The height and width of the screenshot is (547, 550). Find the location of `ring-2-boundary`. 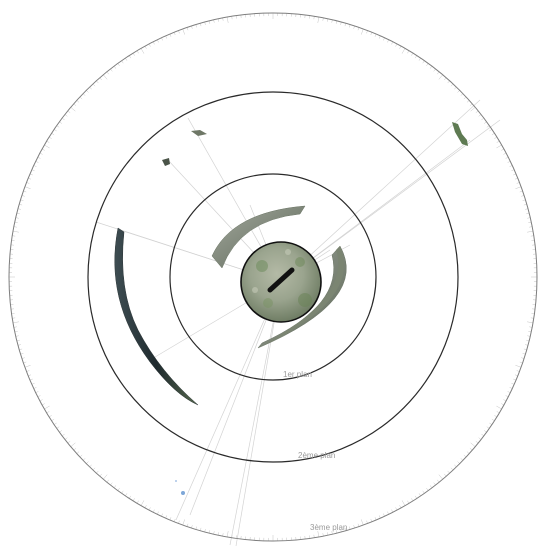

ring-2-boundary is located at coordinates (273, 277).